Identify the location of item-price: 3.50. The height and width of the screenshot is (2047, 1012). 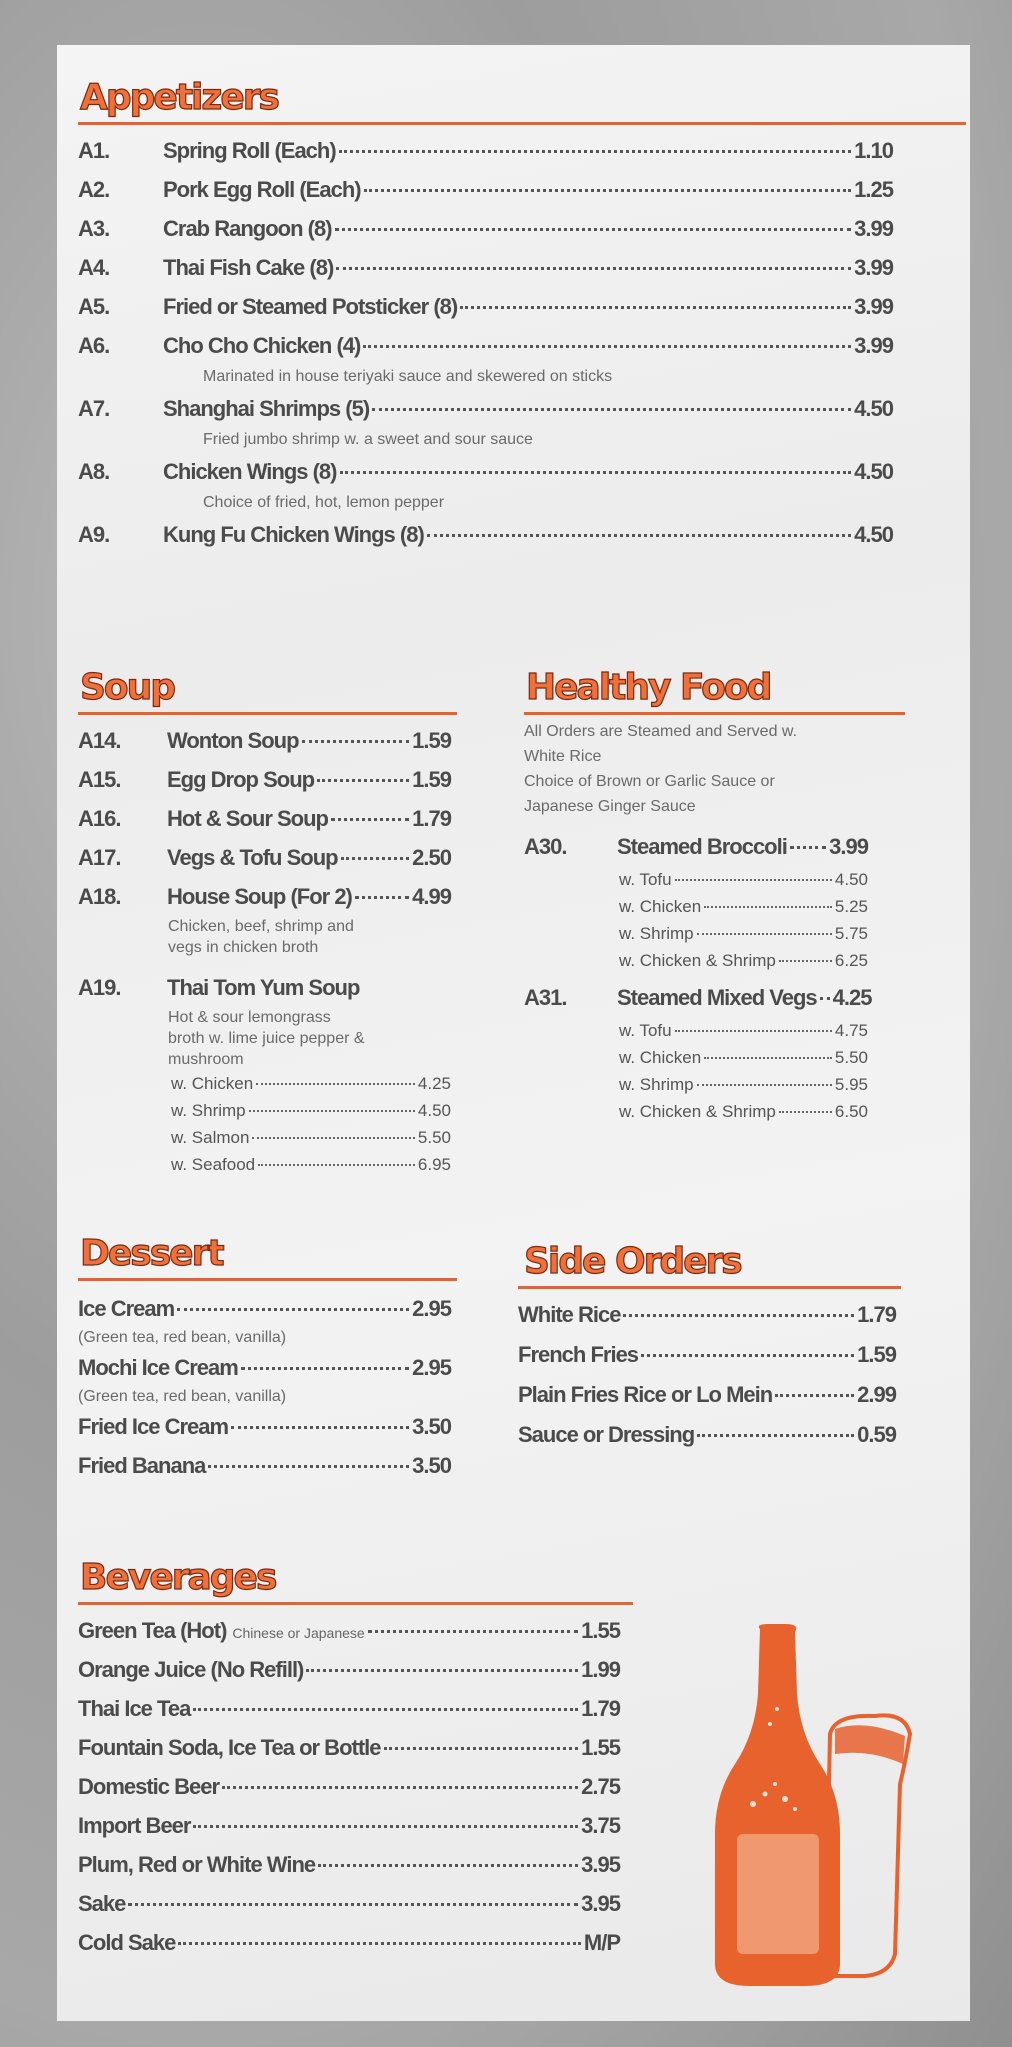
(432, 1465).